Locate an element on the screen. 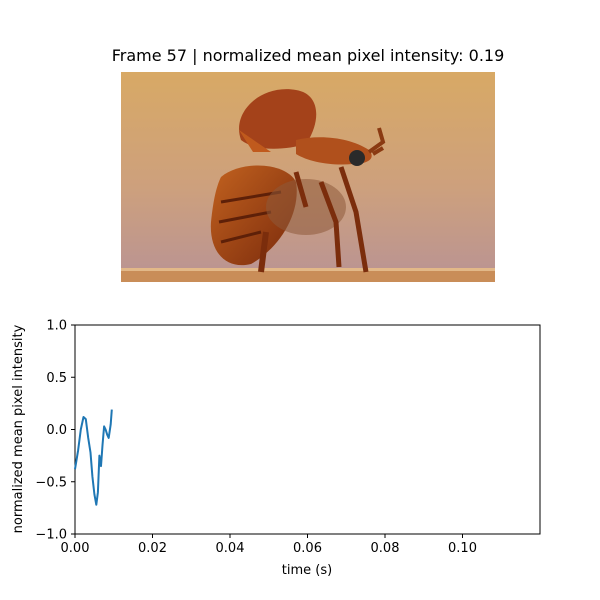 The height and width of the screenshot is (600, 600). elytra-shape is located at coordinates (278, 119).